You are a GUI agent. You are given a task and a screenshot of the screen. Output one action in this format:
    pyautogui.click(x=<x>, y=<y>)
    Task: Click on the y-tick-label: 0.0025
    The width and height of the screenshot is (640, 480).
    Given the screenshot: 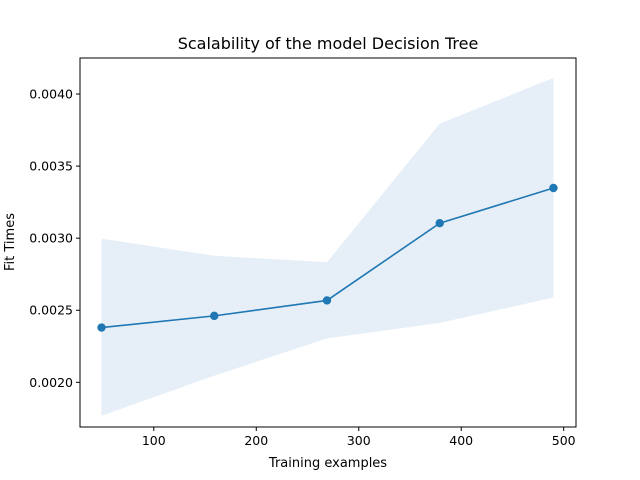 What is the action you would take?
    pyautogui.click(x=51, y=310)
    